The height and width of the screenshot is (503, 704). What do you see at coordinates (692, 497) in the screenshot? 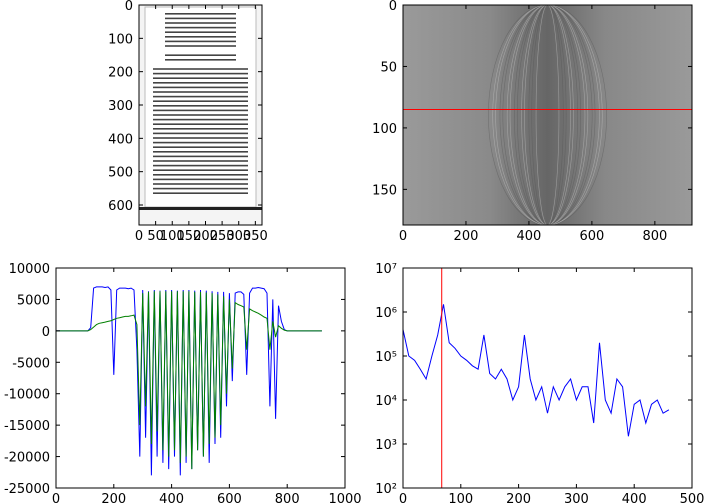
I see `x-tick-label: 500` at bounding box center [692, 497].